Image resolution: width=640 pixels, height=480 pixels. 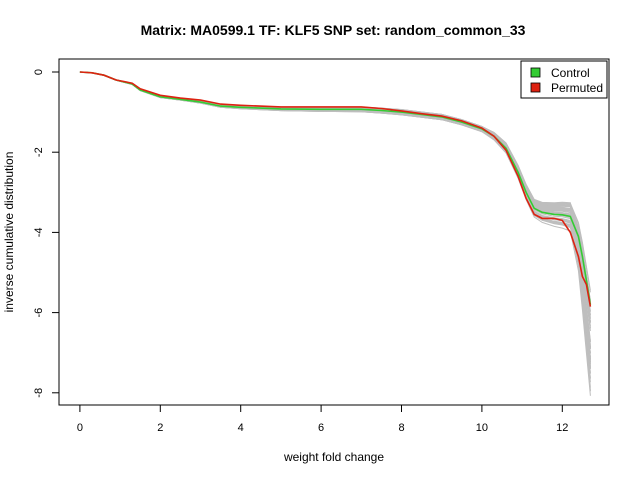 I want to click on legend-swatch-control, so click(x=535, y=72).